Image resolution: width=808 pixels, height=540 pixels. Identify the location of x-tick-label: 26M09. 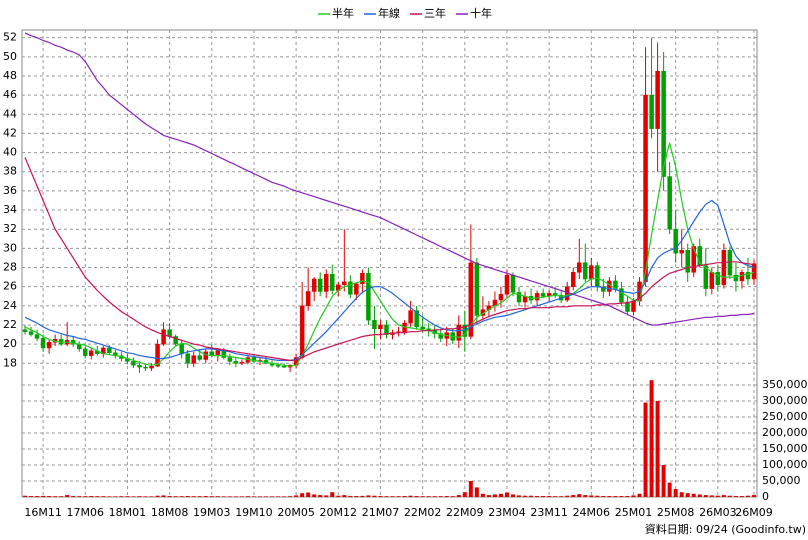
(754, 512).